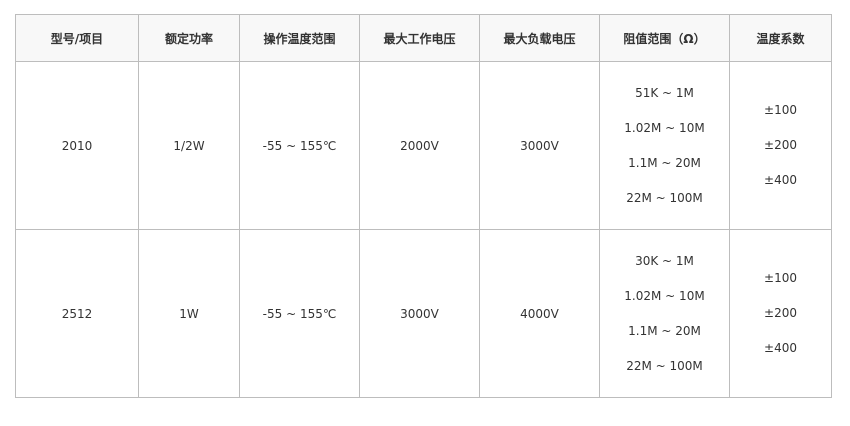  I want to click on cell-power: 1W, so click(189, 313).